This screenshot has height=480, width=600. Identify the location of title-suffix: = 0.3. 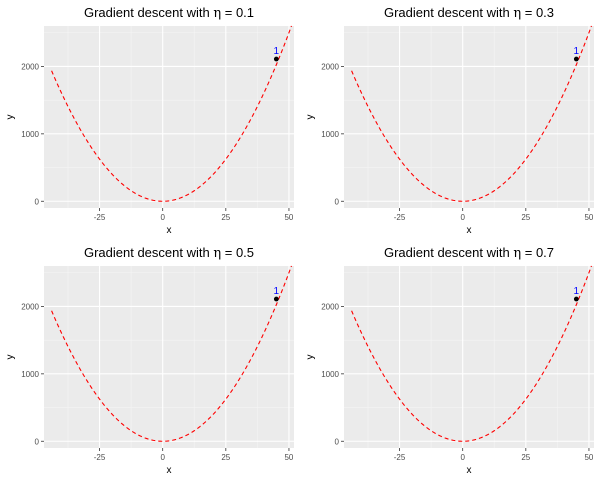
(537, 12).